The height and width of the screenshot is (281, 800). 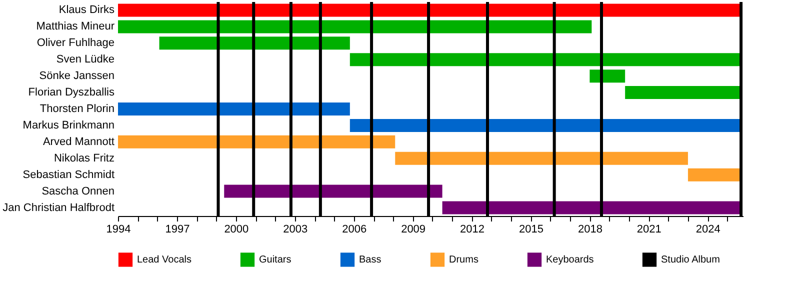 I want to click on y-tick-label: Klaus Dirks, so click(x=86, y=10).